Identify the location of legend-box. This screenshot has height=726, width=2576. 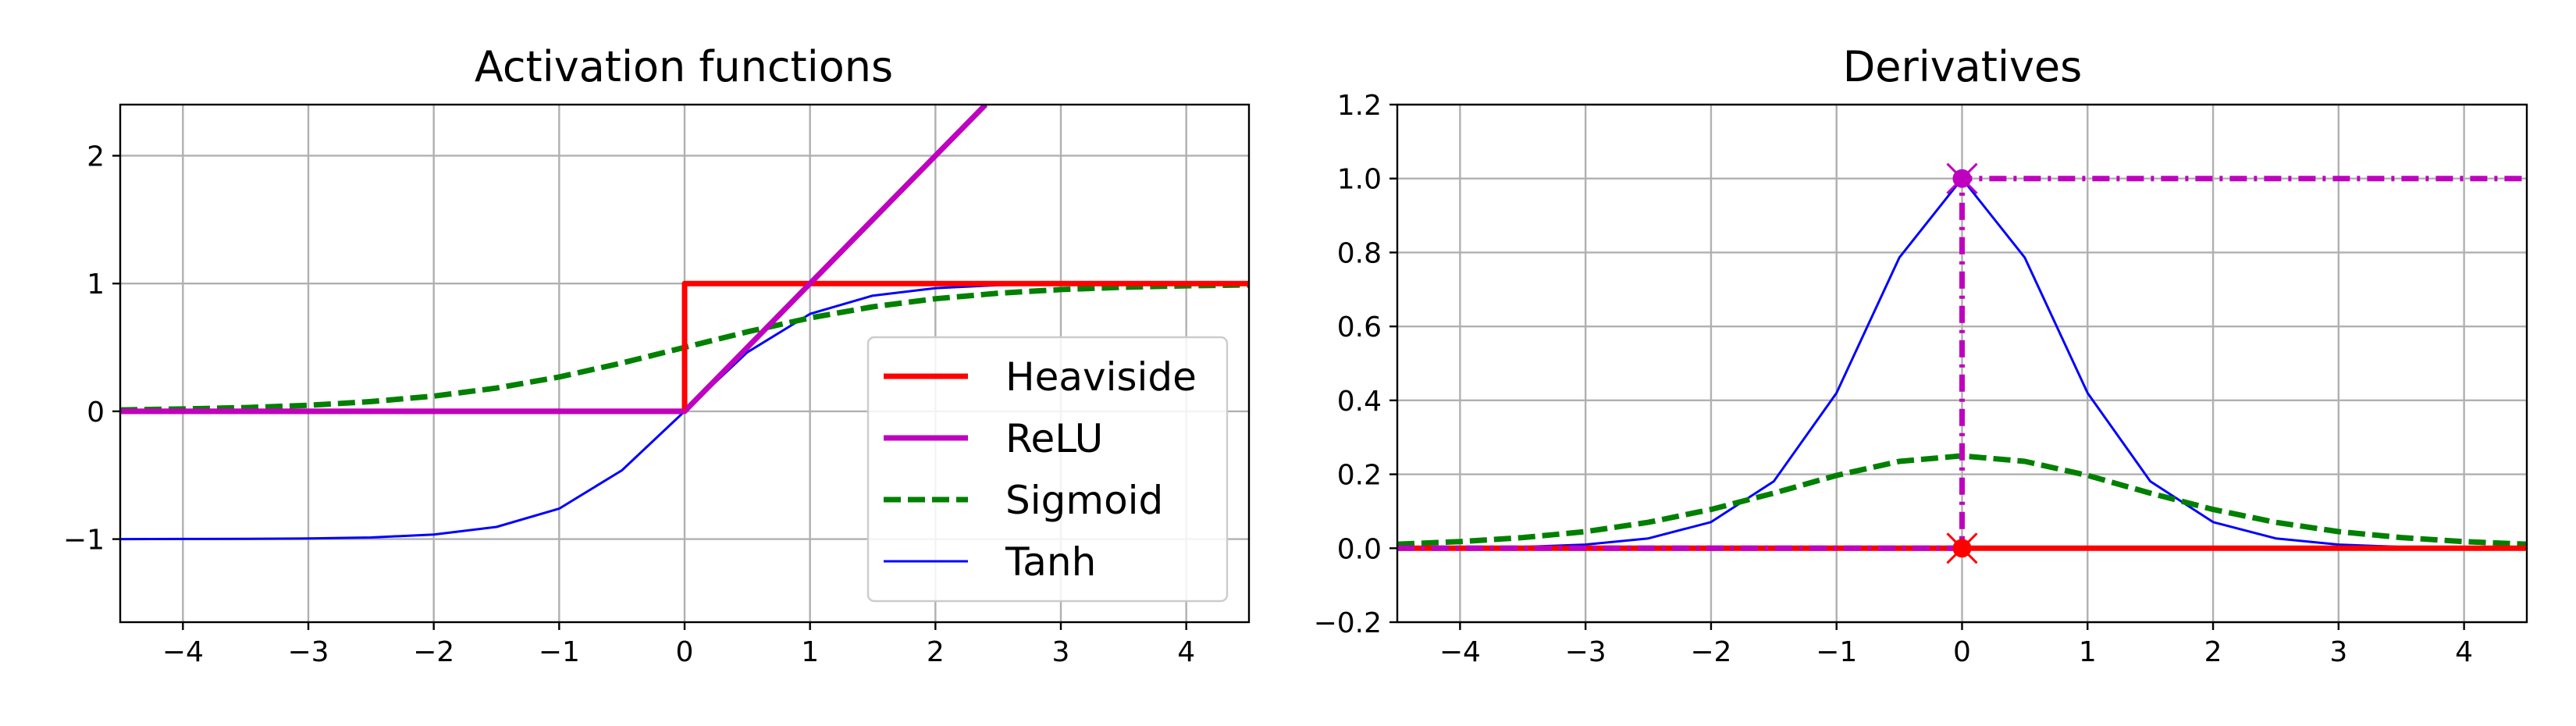
(1047, 469).